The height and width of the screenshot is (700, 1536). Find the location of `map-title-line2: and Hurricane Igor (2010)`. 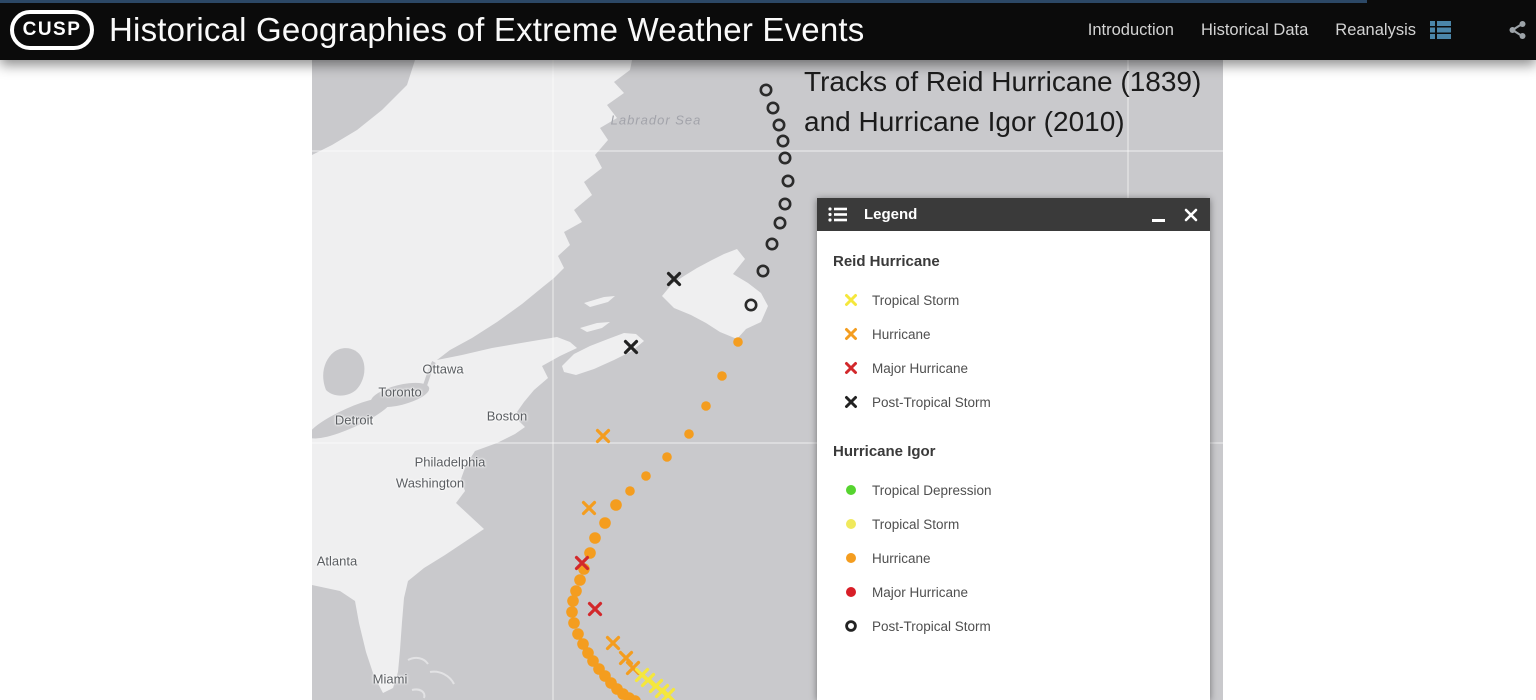

map-title-line2: and Hurricane Igor (2010) is located at coordinates (964, 121).